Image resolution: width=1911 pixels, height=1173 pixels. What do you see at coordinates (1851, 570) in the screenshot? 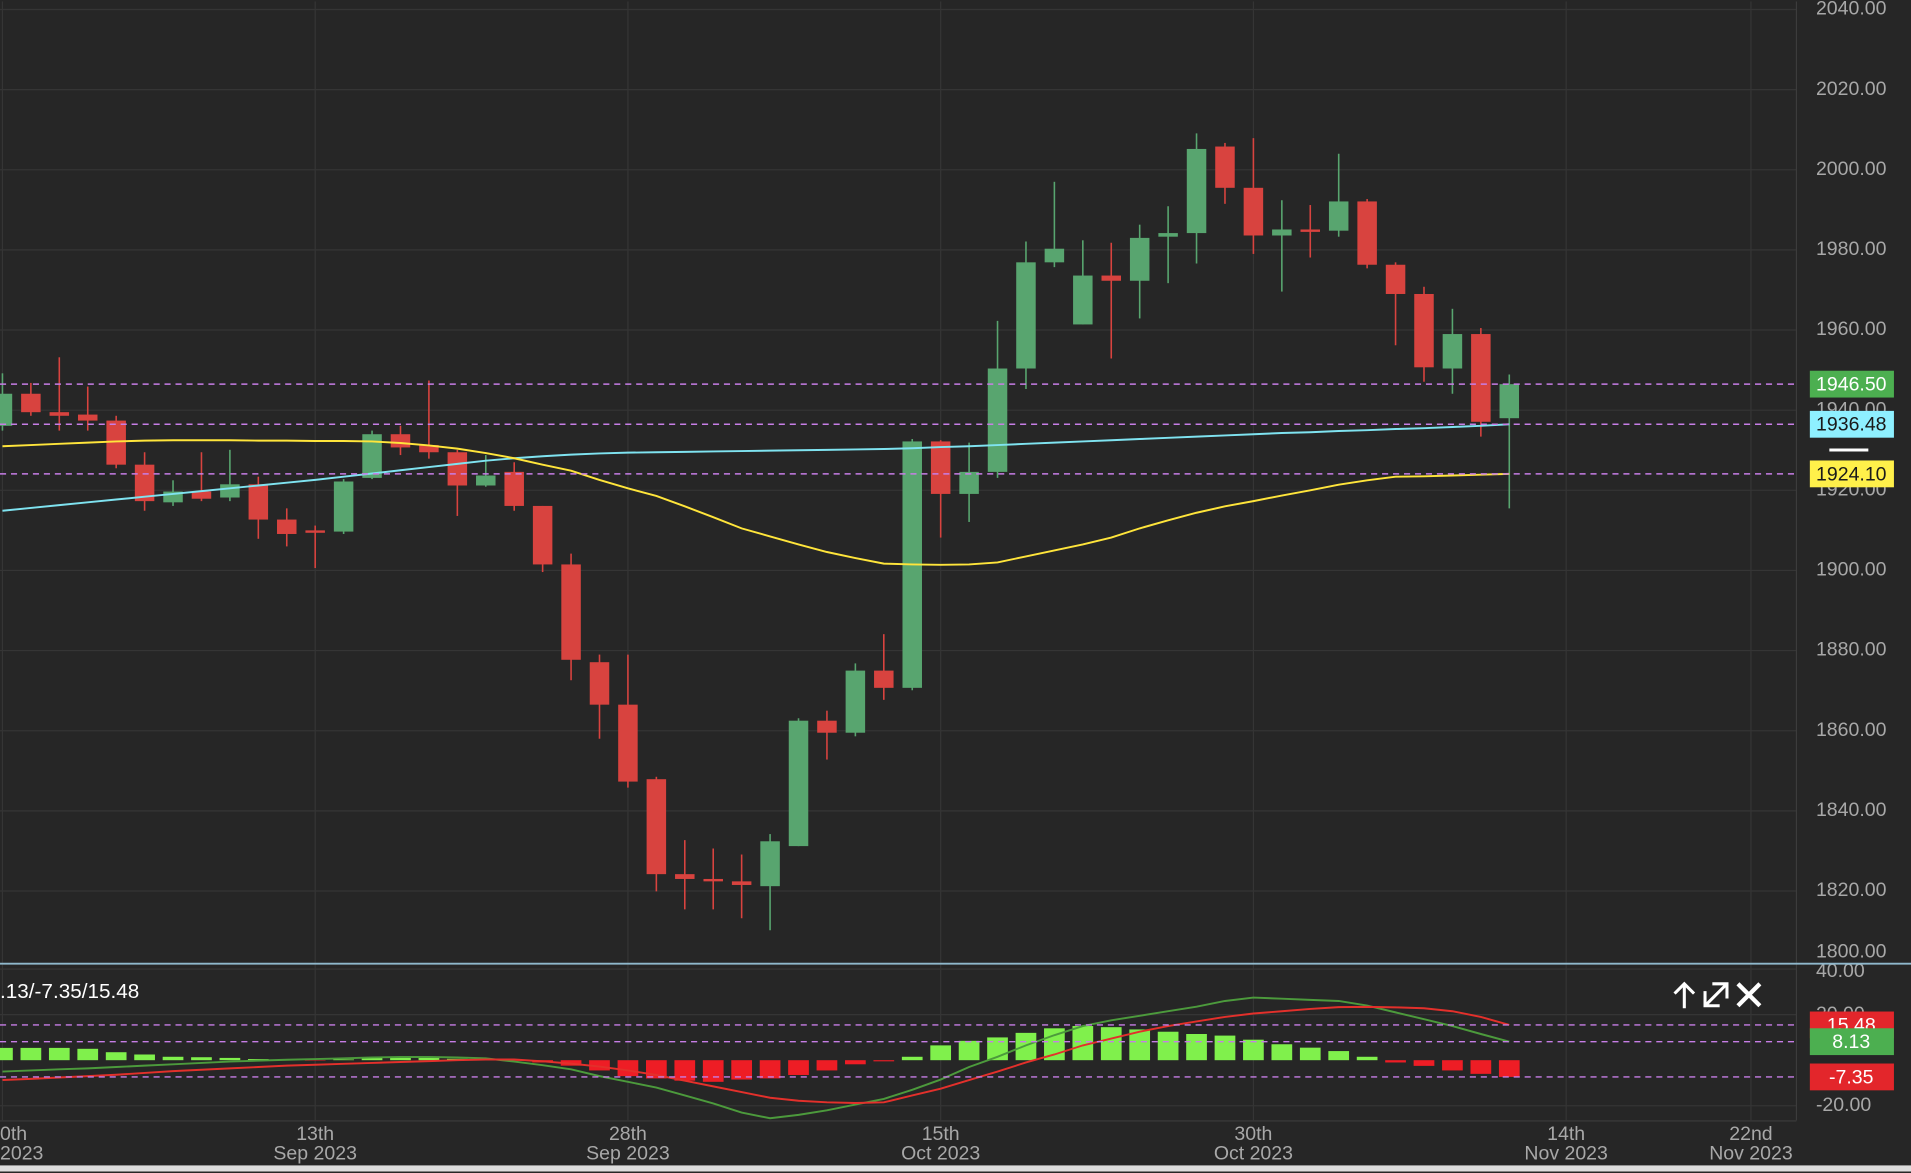
I see `y-tick-label: 1900.00` at bounding box center [1851, 570].